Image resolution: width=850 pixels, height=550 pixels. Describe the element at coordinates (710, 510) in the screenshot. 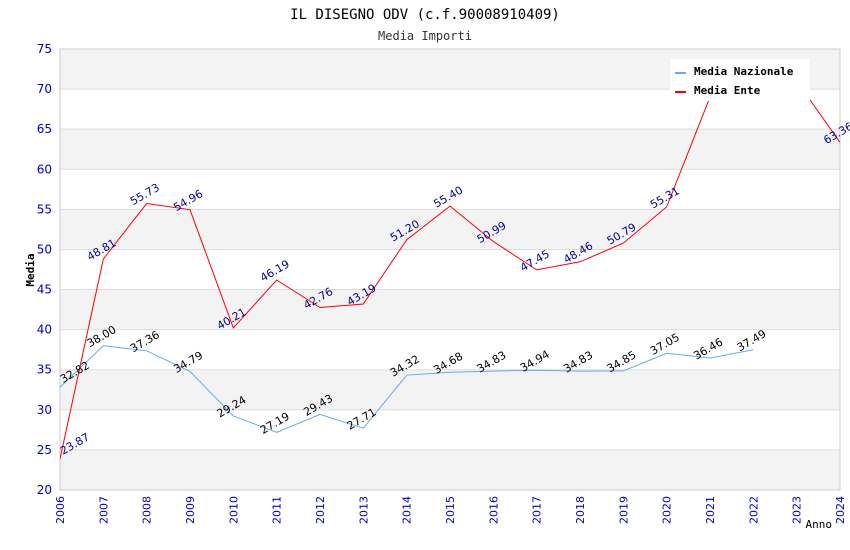

I see `x-tick-label: 2021` at that location.